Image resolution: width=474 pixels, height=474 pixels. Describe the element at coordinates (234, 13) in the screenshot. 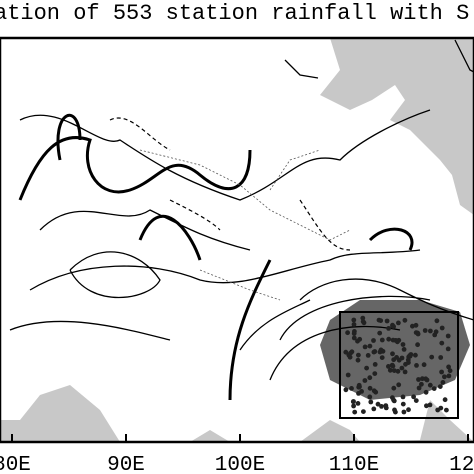

I see `title: ation of 553 station rainfall with S` at that location.